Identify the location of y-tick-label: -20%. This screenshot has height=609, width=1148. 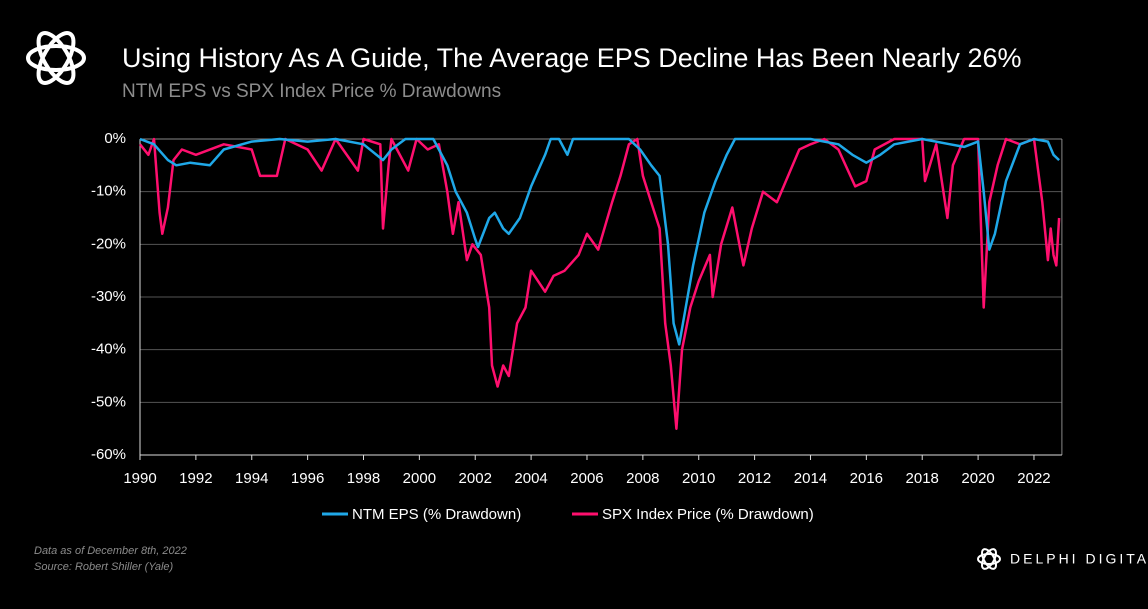
(108, 243).